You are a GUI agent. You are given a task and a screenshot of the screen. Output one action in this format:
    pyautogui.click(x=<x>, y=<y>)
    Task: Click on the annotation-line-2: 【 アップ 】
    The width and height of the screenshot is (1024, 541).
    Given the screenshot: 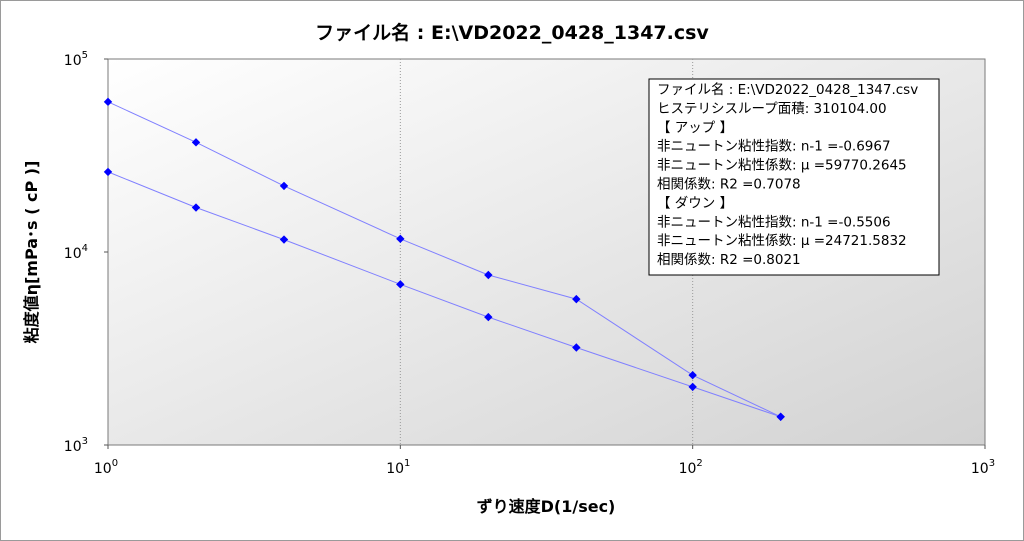 What is the action you would take?
    pyautogui.click(x=695, y=128)
    